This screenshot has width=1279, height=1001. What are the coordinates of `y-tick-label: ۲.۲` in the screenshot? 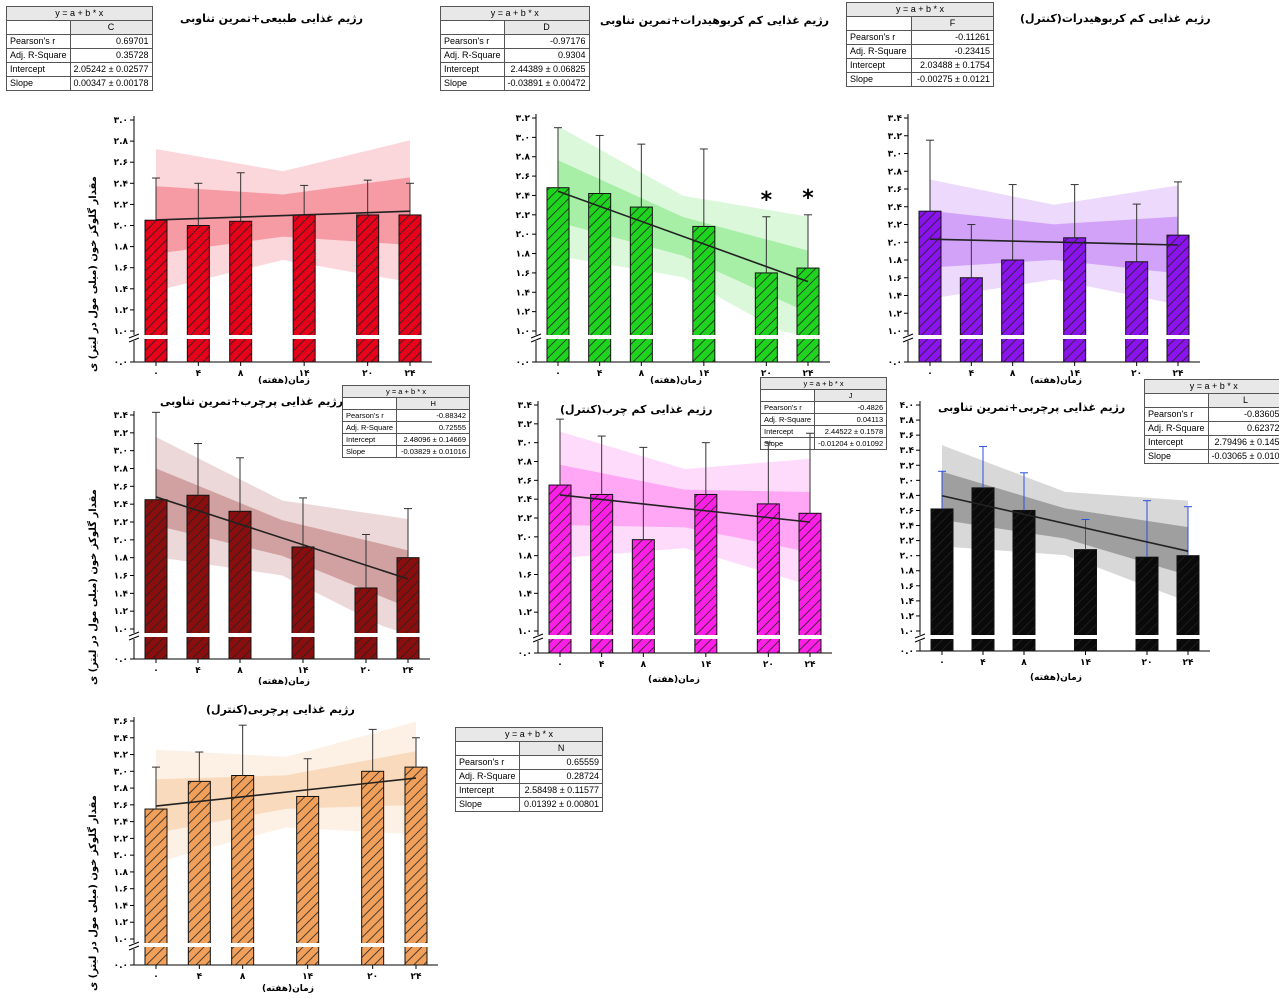 It's located at (121, 205).